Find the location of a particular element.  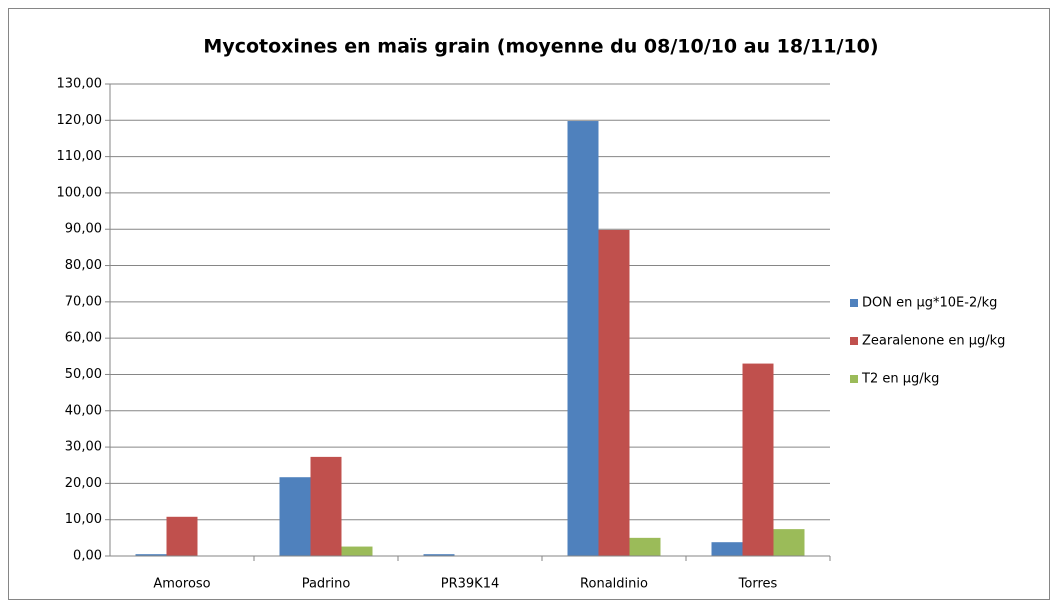

y-tick-label: 120,00 is located at coordinates (80, 120).